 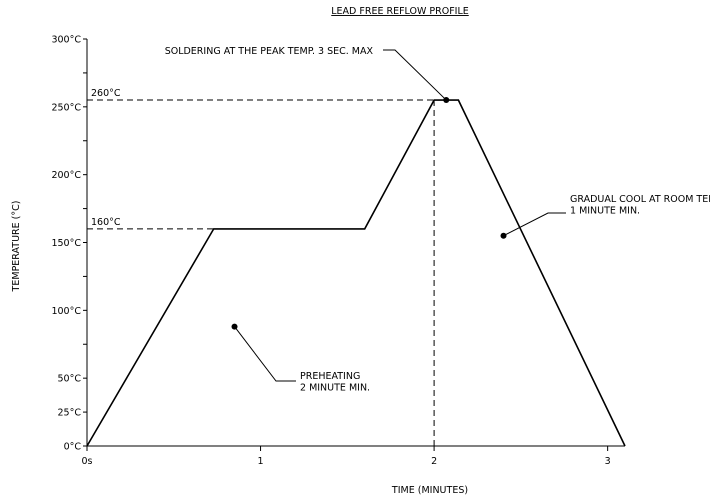 I want to click on y-tick-label: 50°C, so click(x=70, y=379).